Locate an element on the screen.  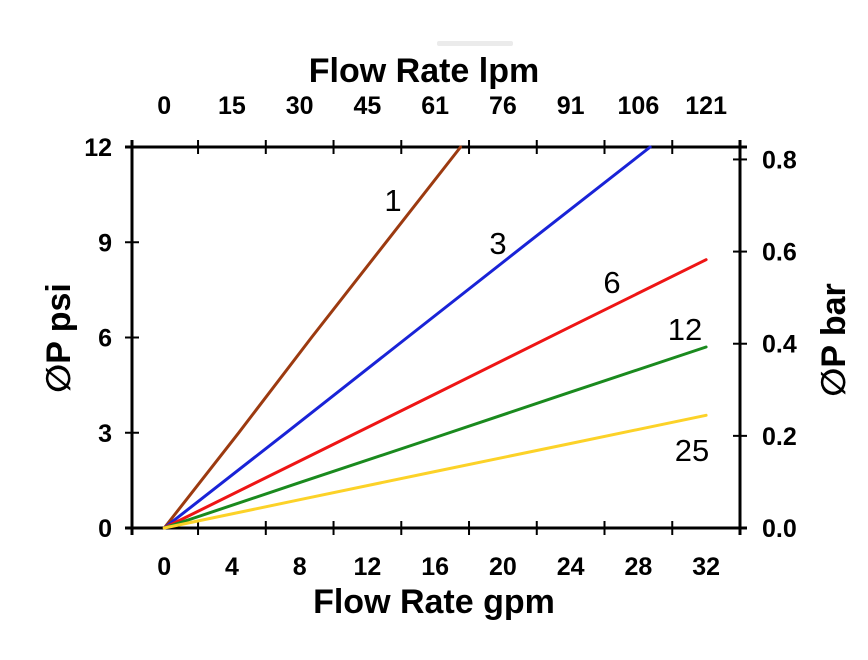
bottom-axis-tick-label: 24 is located at coordinates (571, 567).